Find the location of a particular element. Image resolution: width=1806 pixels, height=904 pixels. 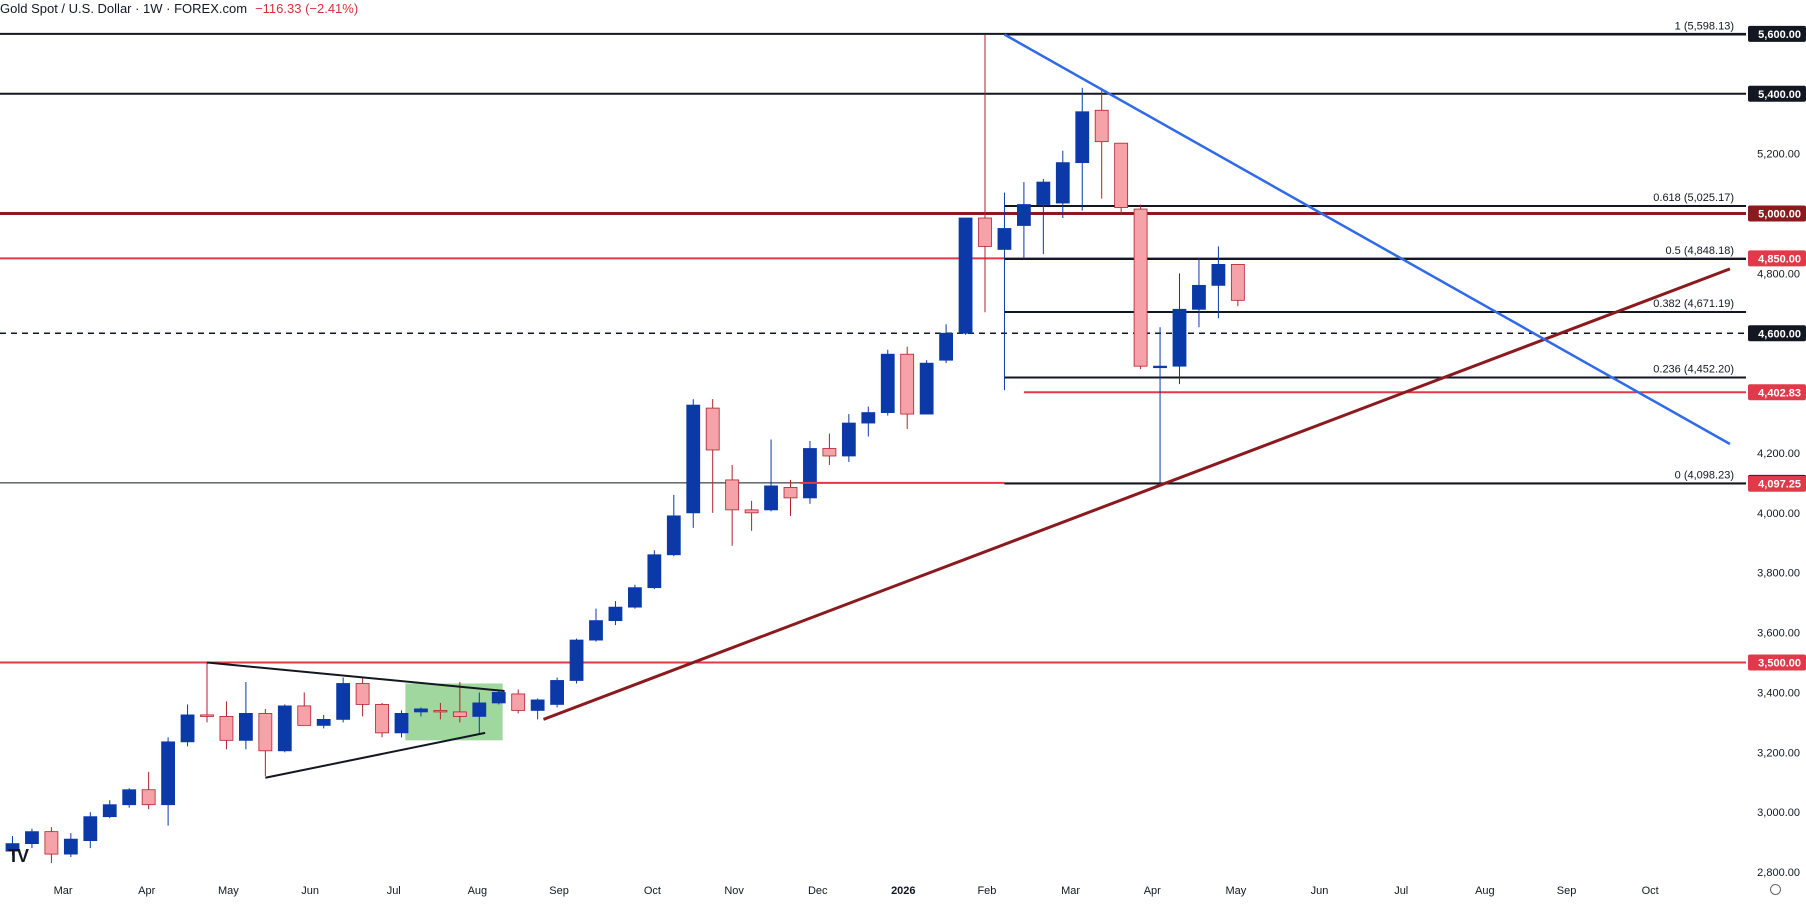

price-tag-label: 4,600.00 is located at coordinates (1779, 334).